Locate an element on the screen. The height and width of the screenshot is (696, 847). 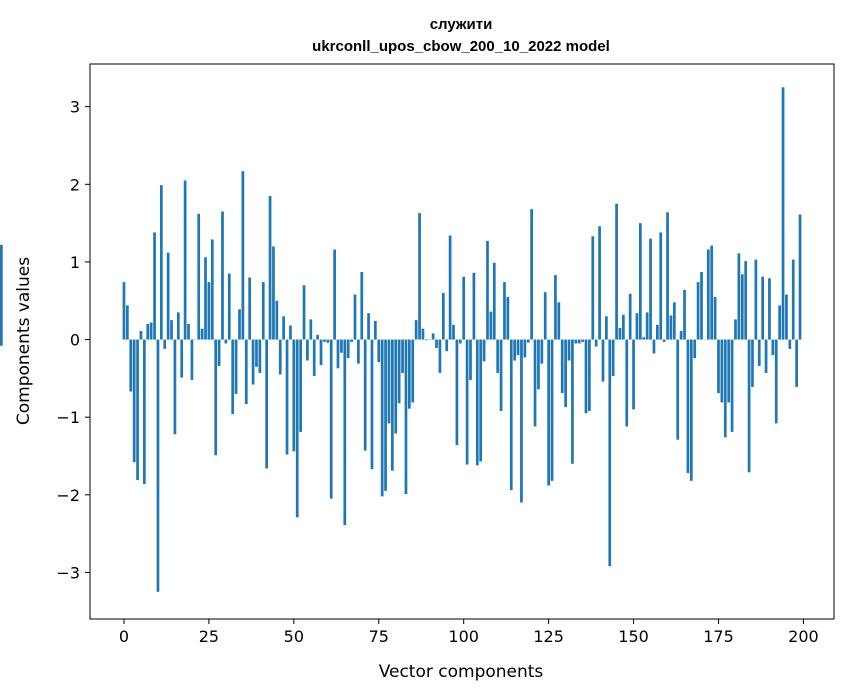
chart-subtitle: ukrconll_upos_cbow_200_10_2022 model is located at coordinates (461, 46).